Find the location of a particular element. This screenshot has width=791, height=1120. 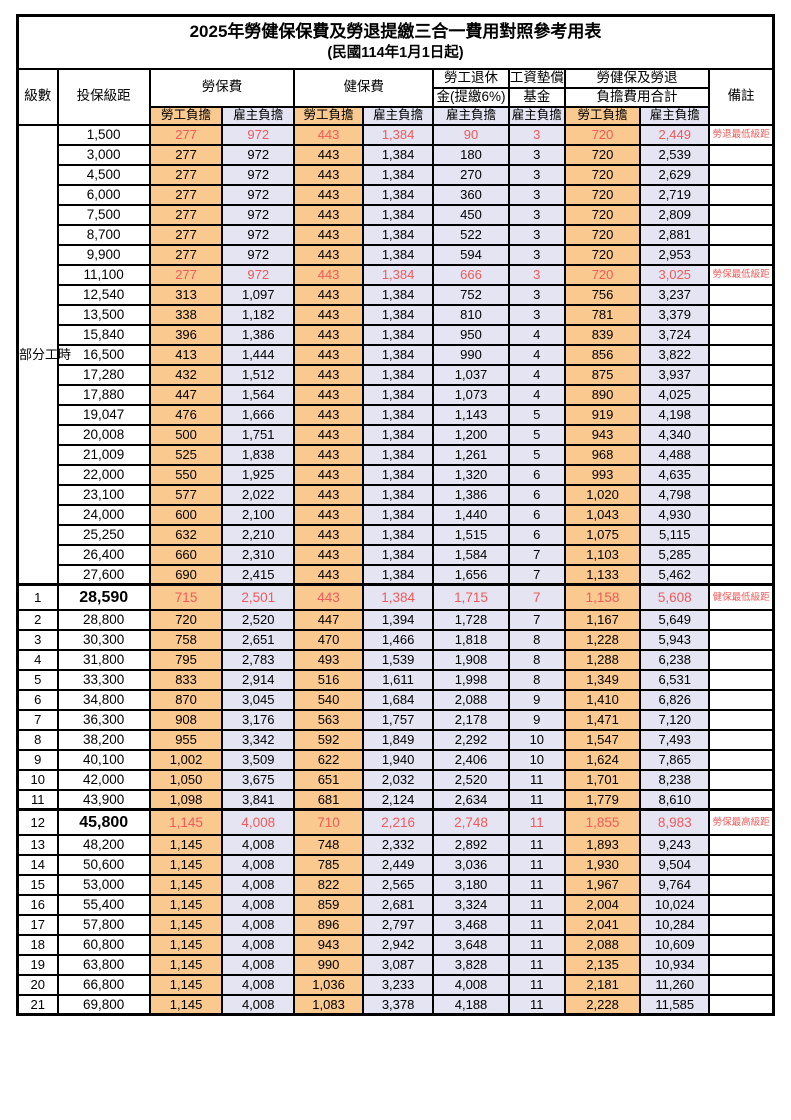

value-cell: 2,292 is located at coordinates (471, 739).